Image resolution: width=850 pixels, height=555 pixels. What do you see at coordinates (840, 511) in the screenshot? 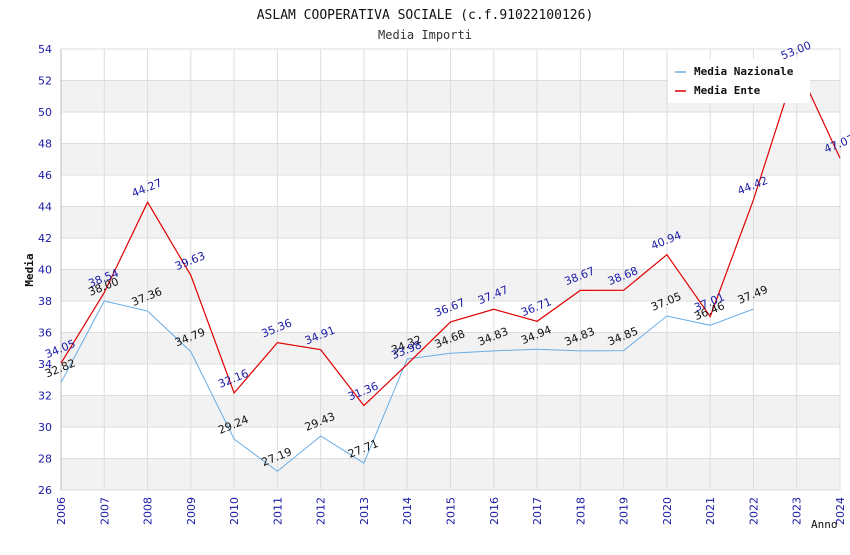
I see `x-tick-label: 2024` at bounding box center [840, 511].